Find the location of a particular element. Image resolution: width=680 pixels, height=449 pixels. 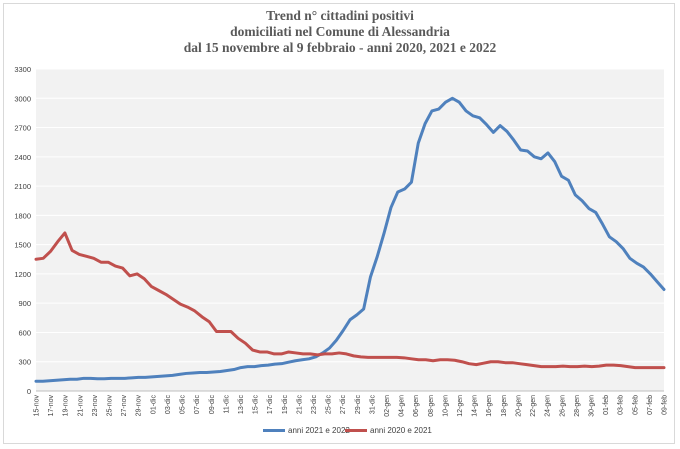

y-tick-label: 2400 is located at coordinates (22, 157).